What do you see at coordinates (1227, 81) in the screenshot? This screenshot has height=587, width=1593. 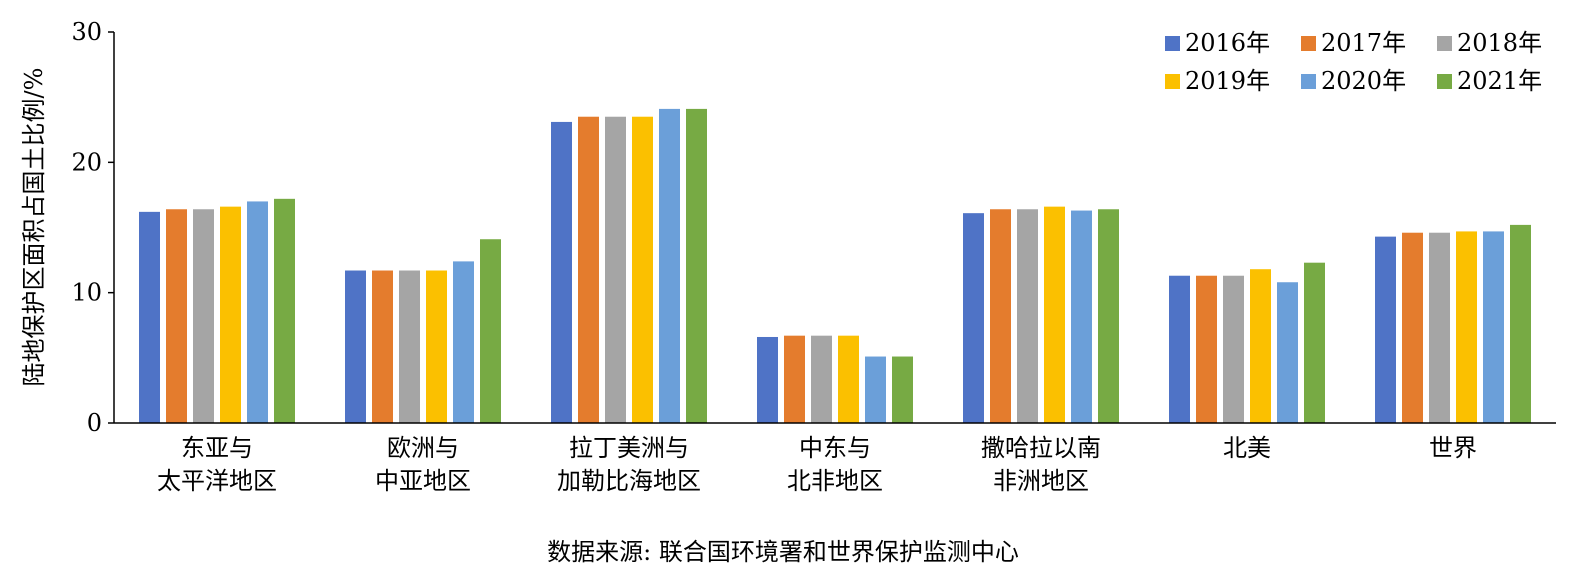 I see `legend-label: 2019年` at bounding box center [1227, 81].